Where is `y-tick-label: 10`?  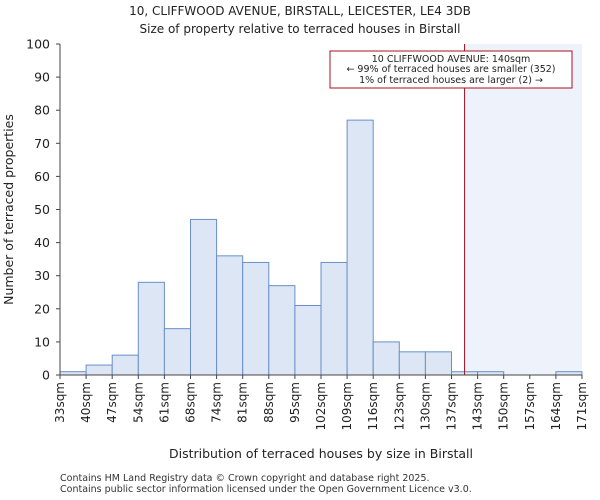 y-tick-label: 10 is located at coordinates (42, 341).